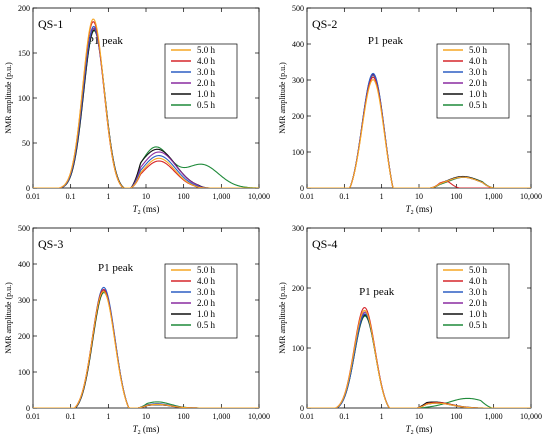 The width and height of the screenshot is (550, 440). Describe the element at coordinates (24, 53) in the screenshot. I see `y-tick-label: 150` at that location.